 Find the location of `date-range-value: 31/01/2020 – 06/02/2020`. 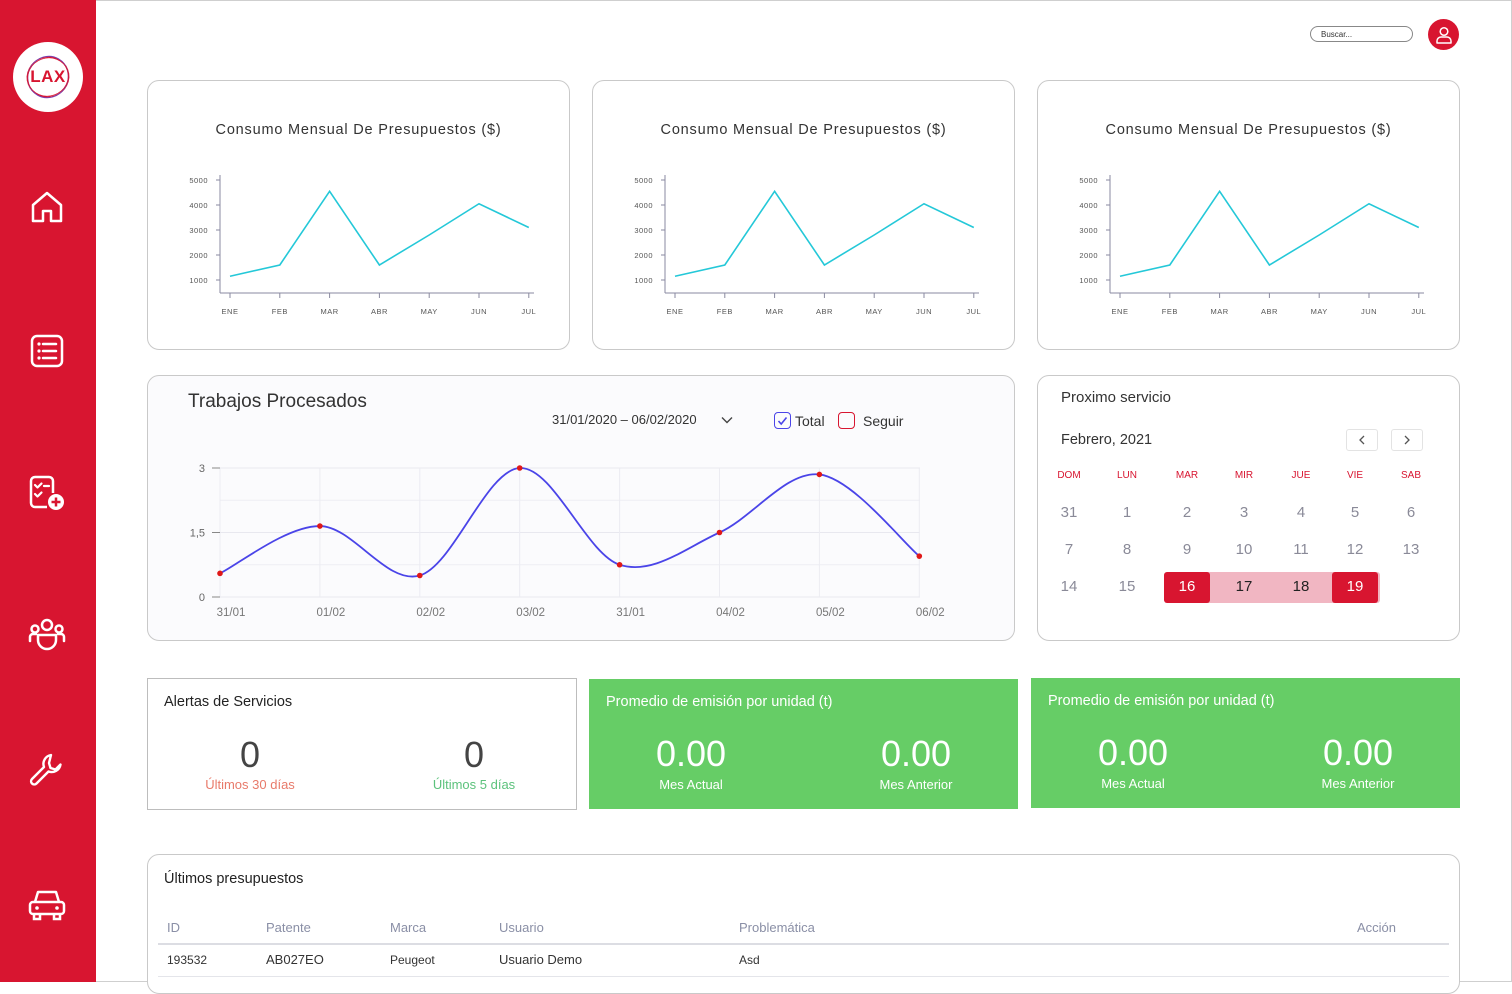

date-range-value: 31/01/2020 – 06/02/2020 is located at coordinates (624, 419).